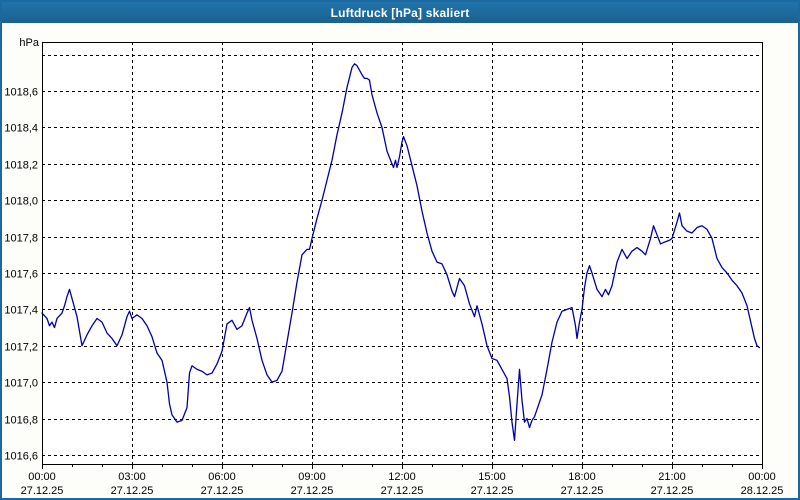 The image size is (800, 500). I want to click on y-tick-label: 1017,0, so click(21, 384).